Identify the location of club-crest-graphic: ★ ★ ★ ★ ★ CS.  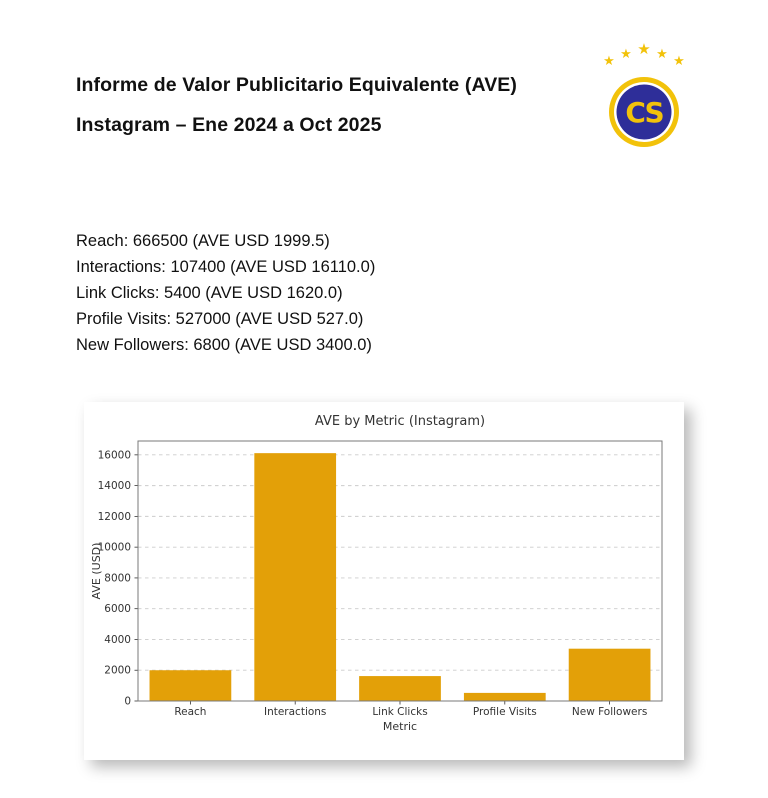
(644, 93).